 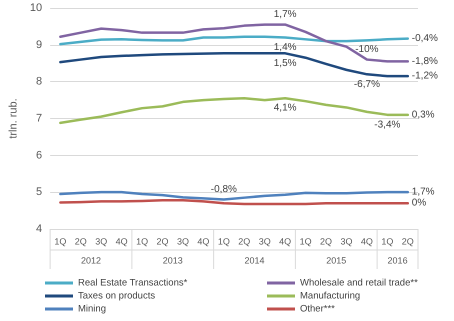 What do you see at coordinates (425, 76) in the screenshot?
I see `annotation: -1,2%` at bounding box center [425, 76].